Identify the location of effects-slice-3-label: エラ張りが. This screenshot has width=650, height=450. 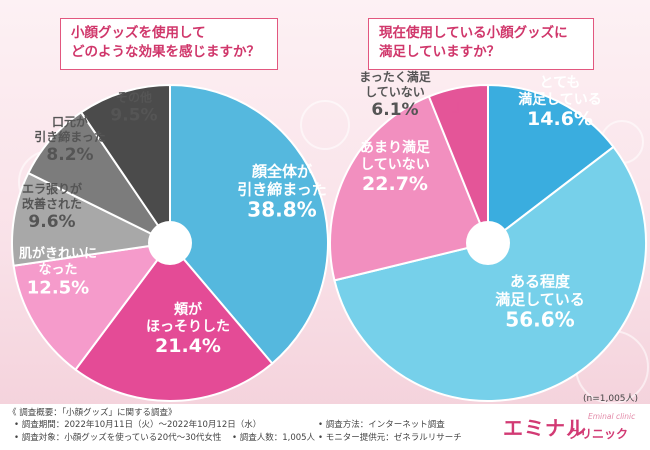
(52, 188).